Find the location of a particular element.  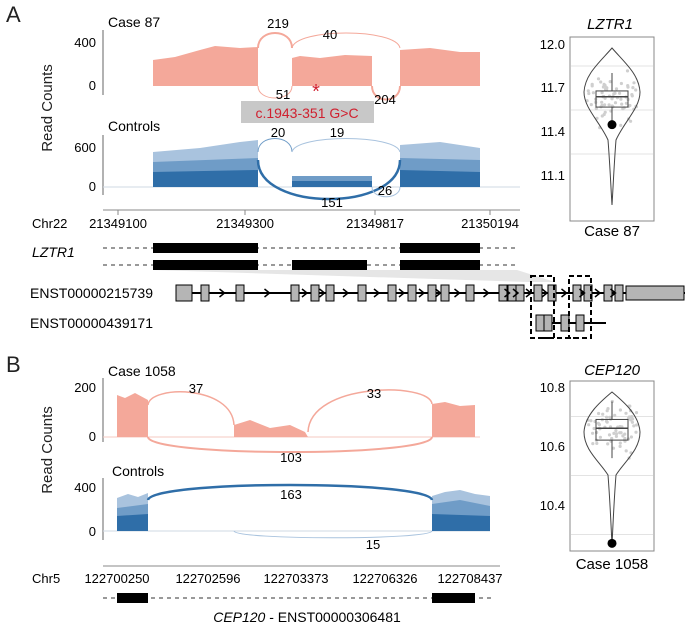

case-87-tick-0: 0 is located at coordinates (92, 85).